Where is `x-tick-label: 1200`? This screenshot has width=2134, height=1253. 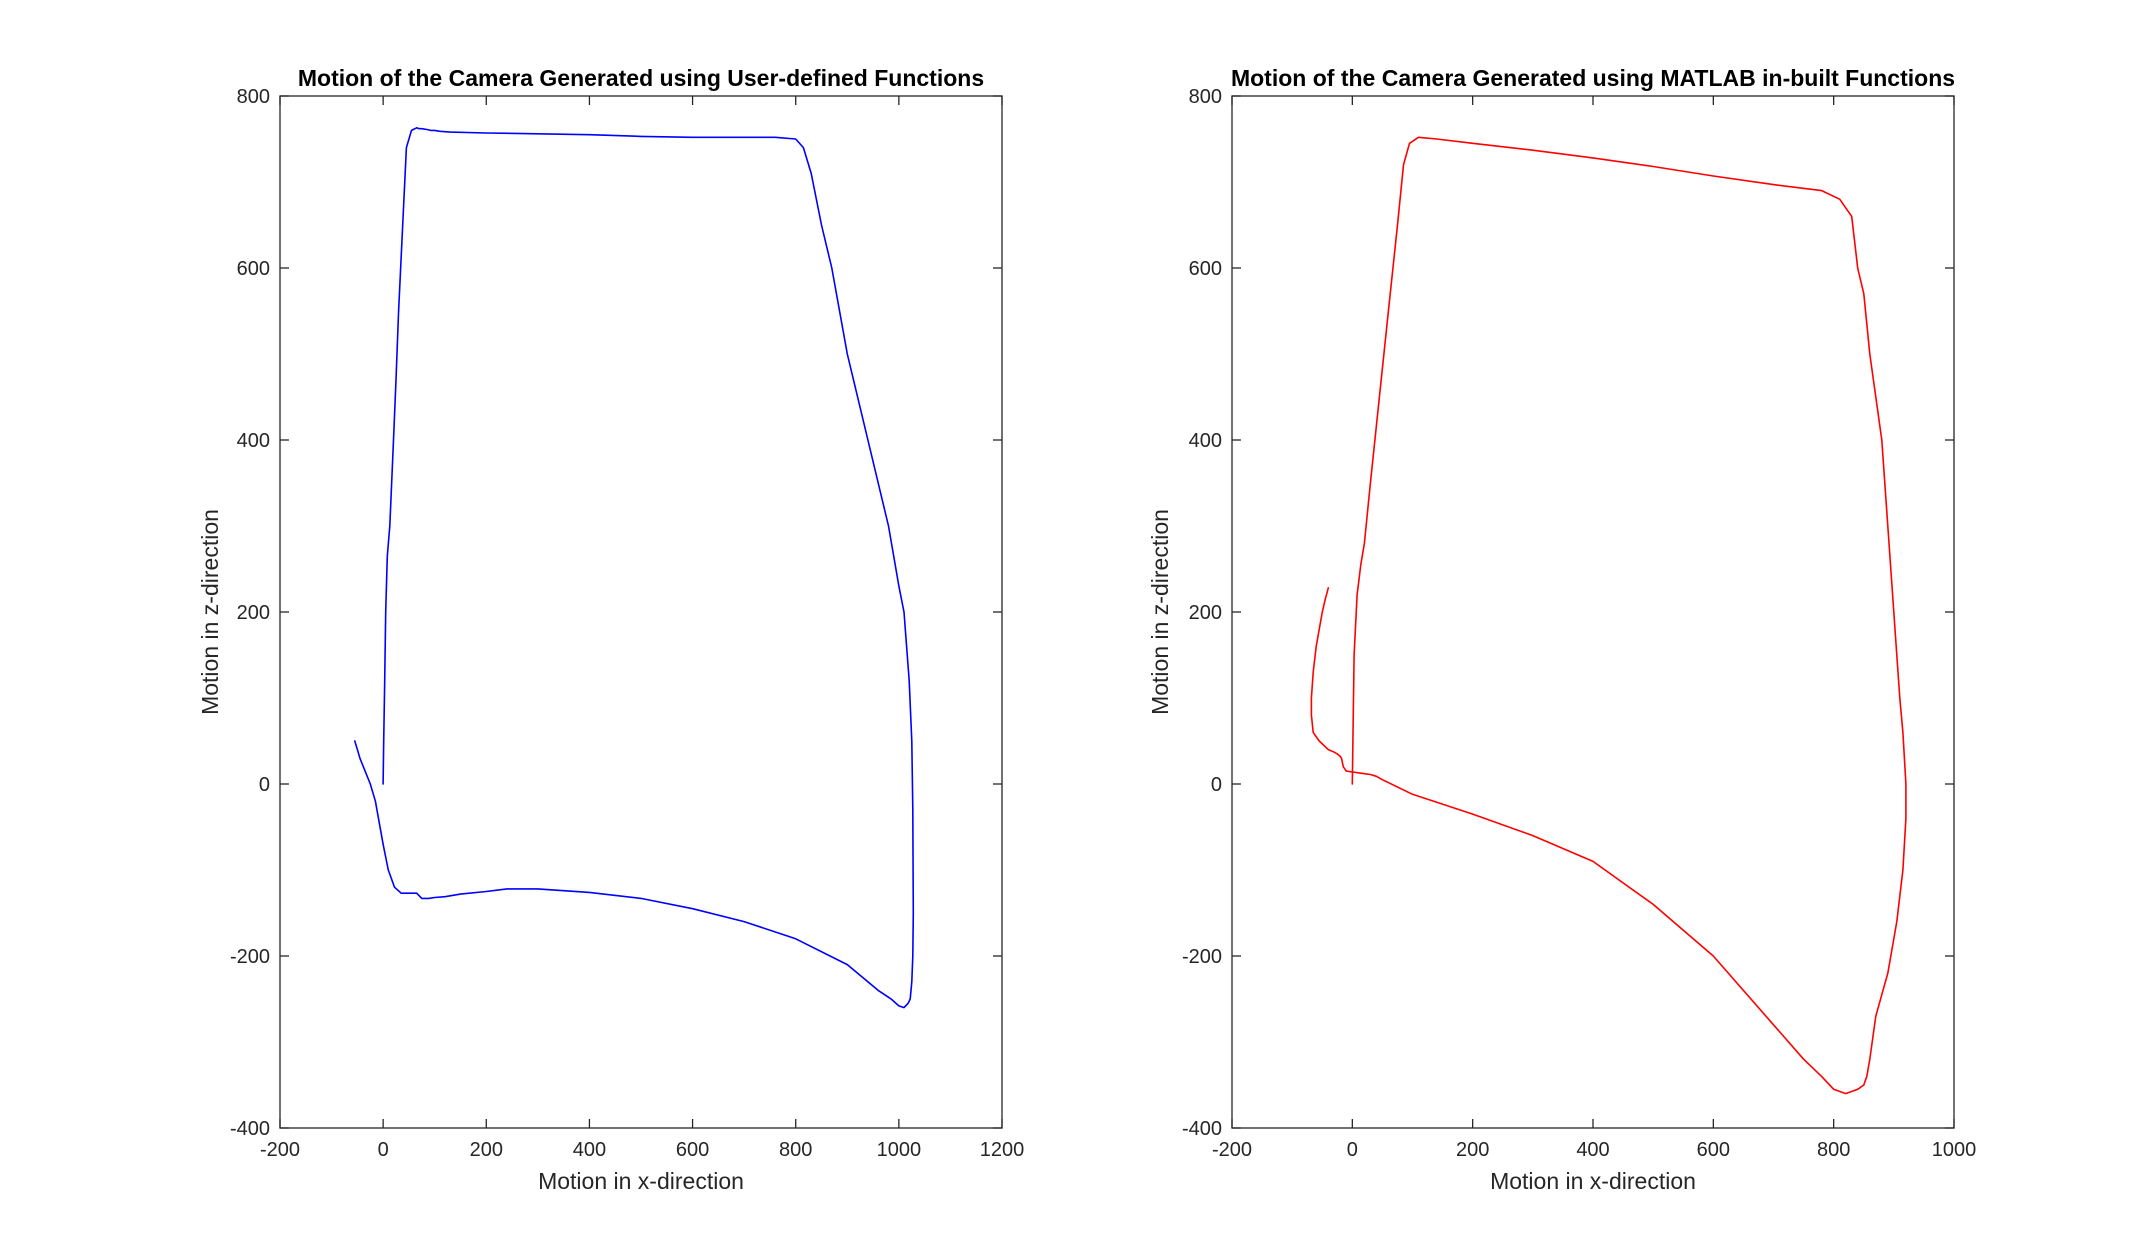 x-tick-label: 1200 is located at coordinates (1002, 1150).